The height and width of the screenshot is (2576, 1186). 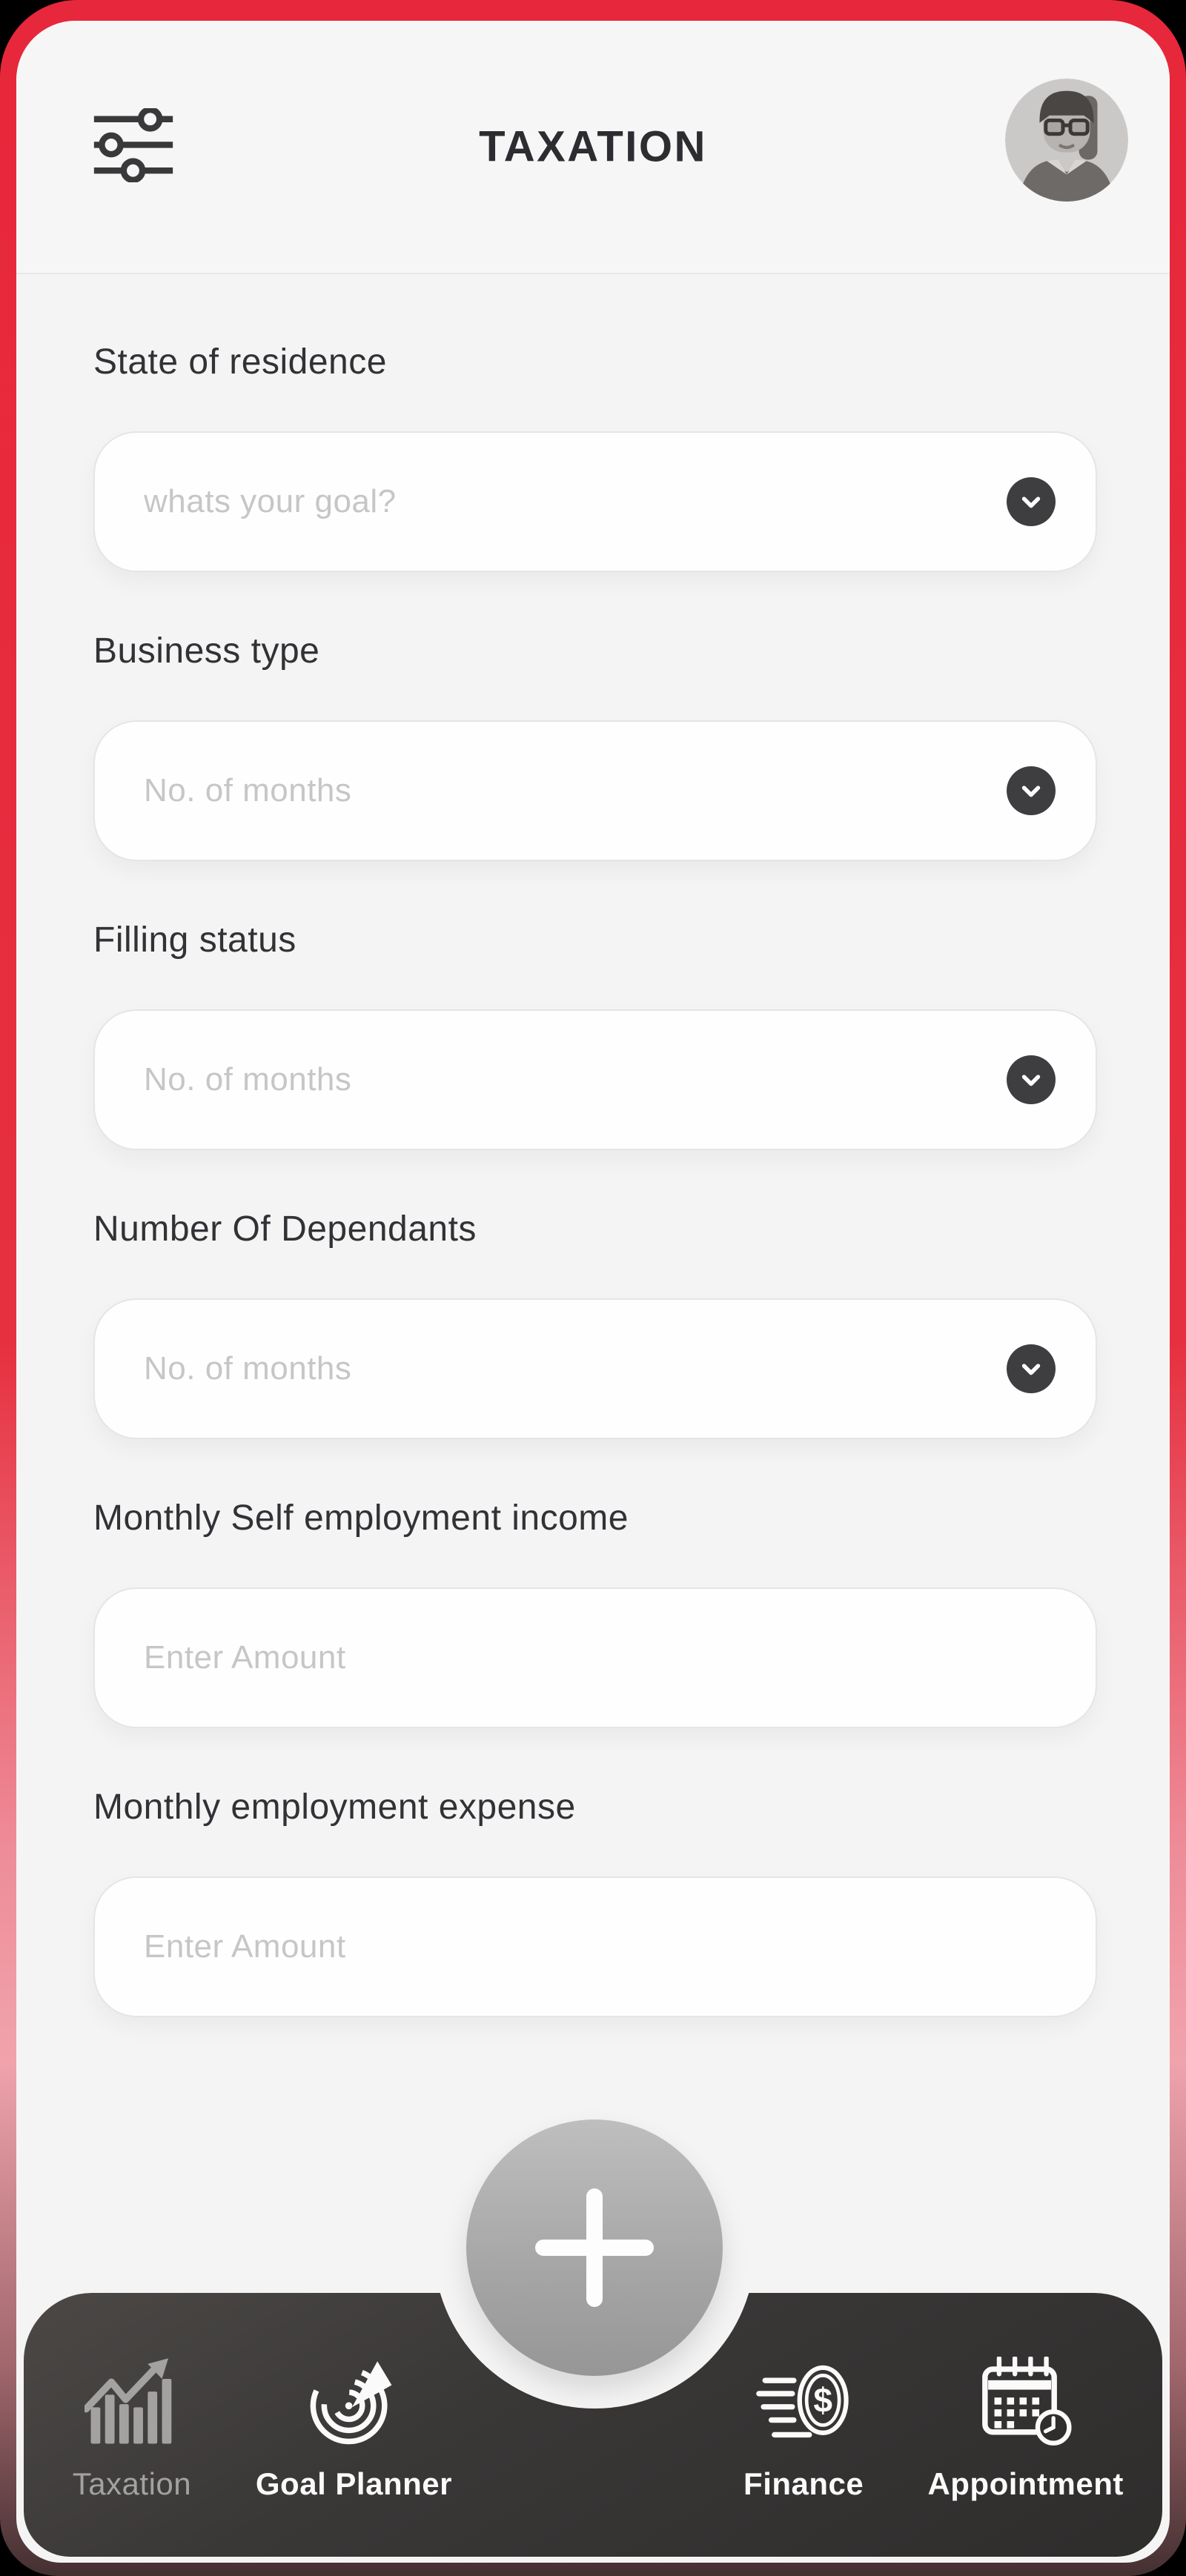 I want to click on coin-dollar-icon: $, so click(x=803, y=2399).